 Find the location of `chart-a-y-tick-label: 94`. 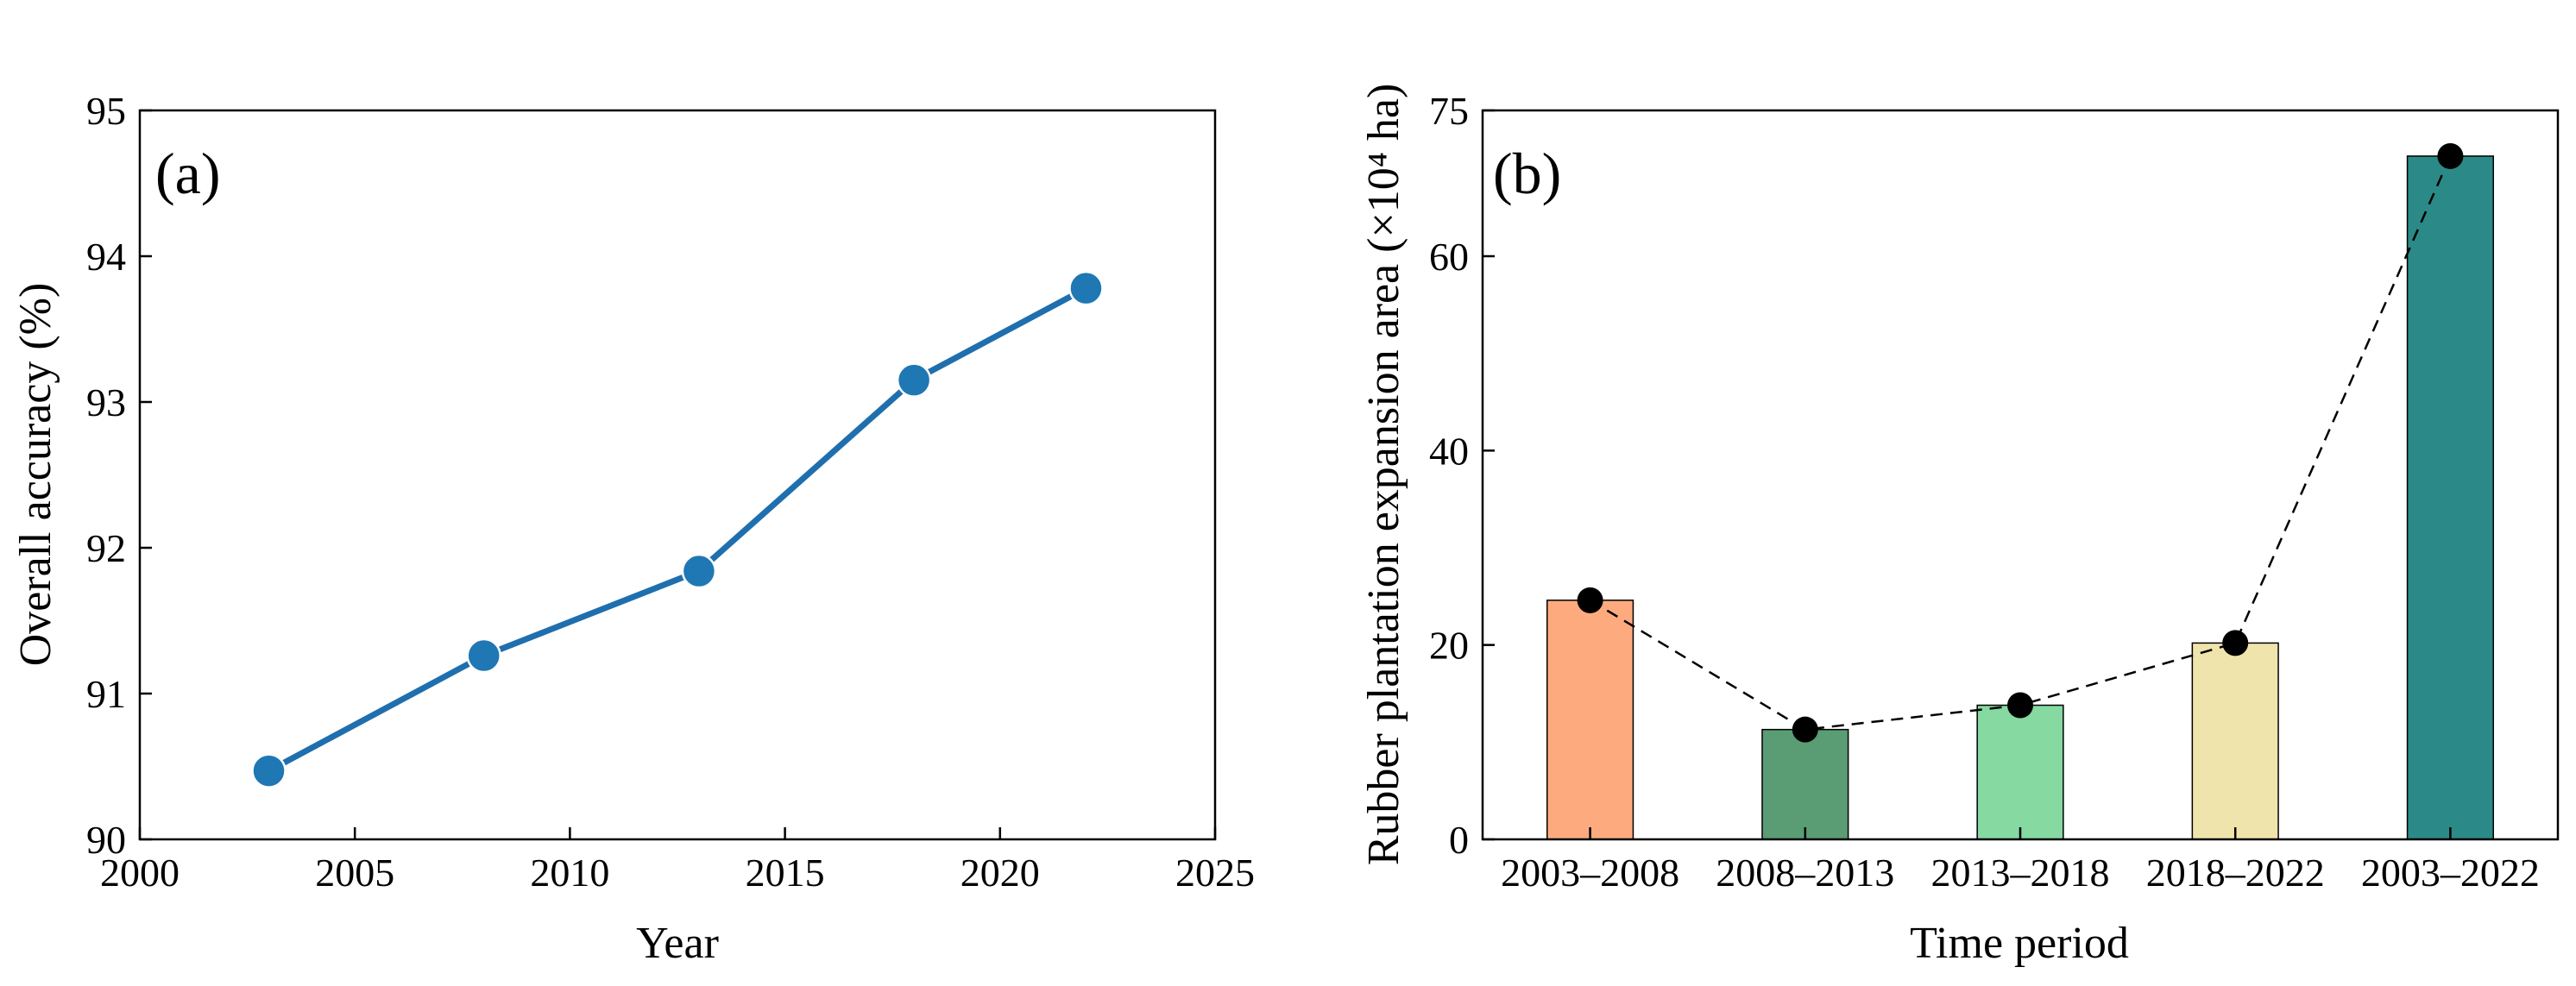

chart-a-y-tick-label: 94 is located at coordinates (106, 257).